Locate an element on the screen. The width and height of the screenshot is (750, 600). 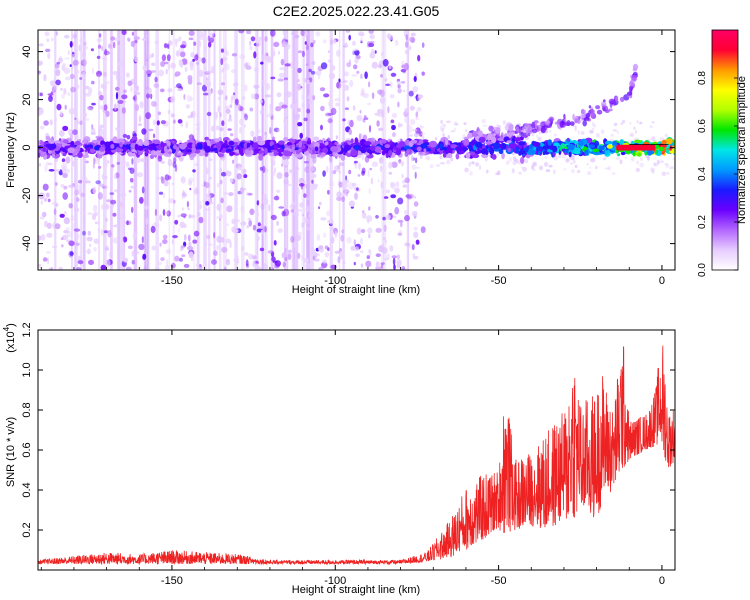
spectrogram-xtick-label: 0 is located at coordinates (662, 281).